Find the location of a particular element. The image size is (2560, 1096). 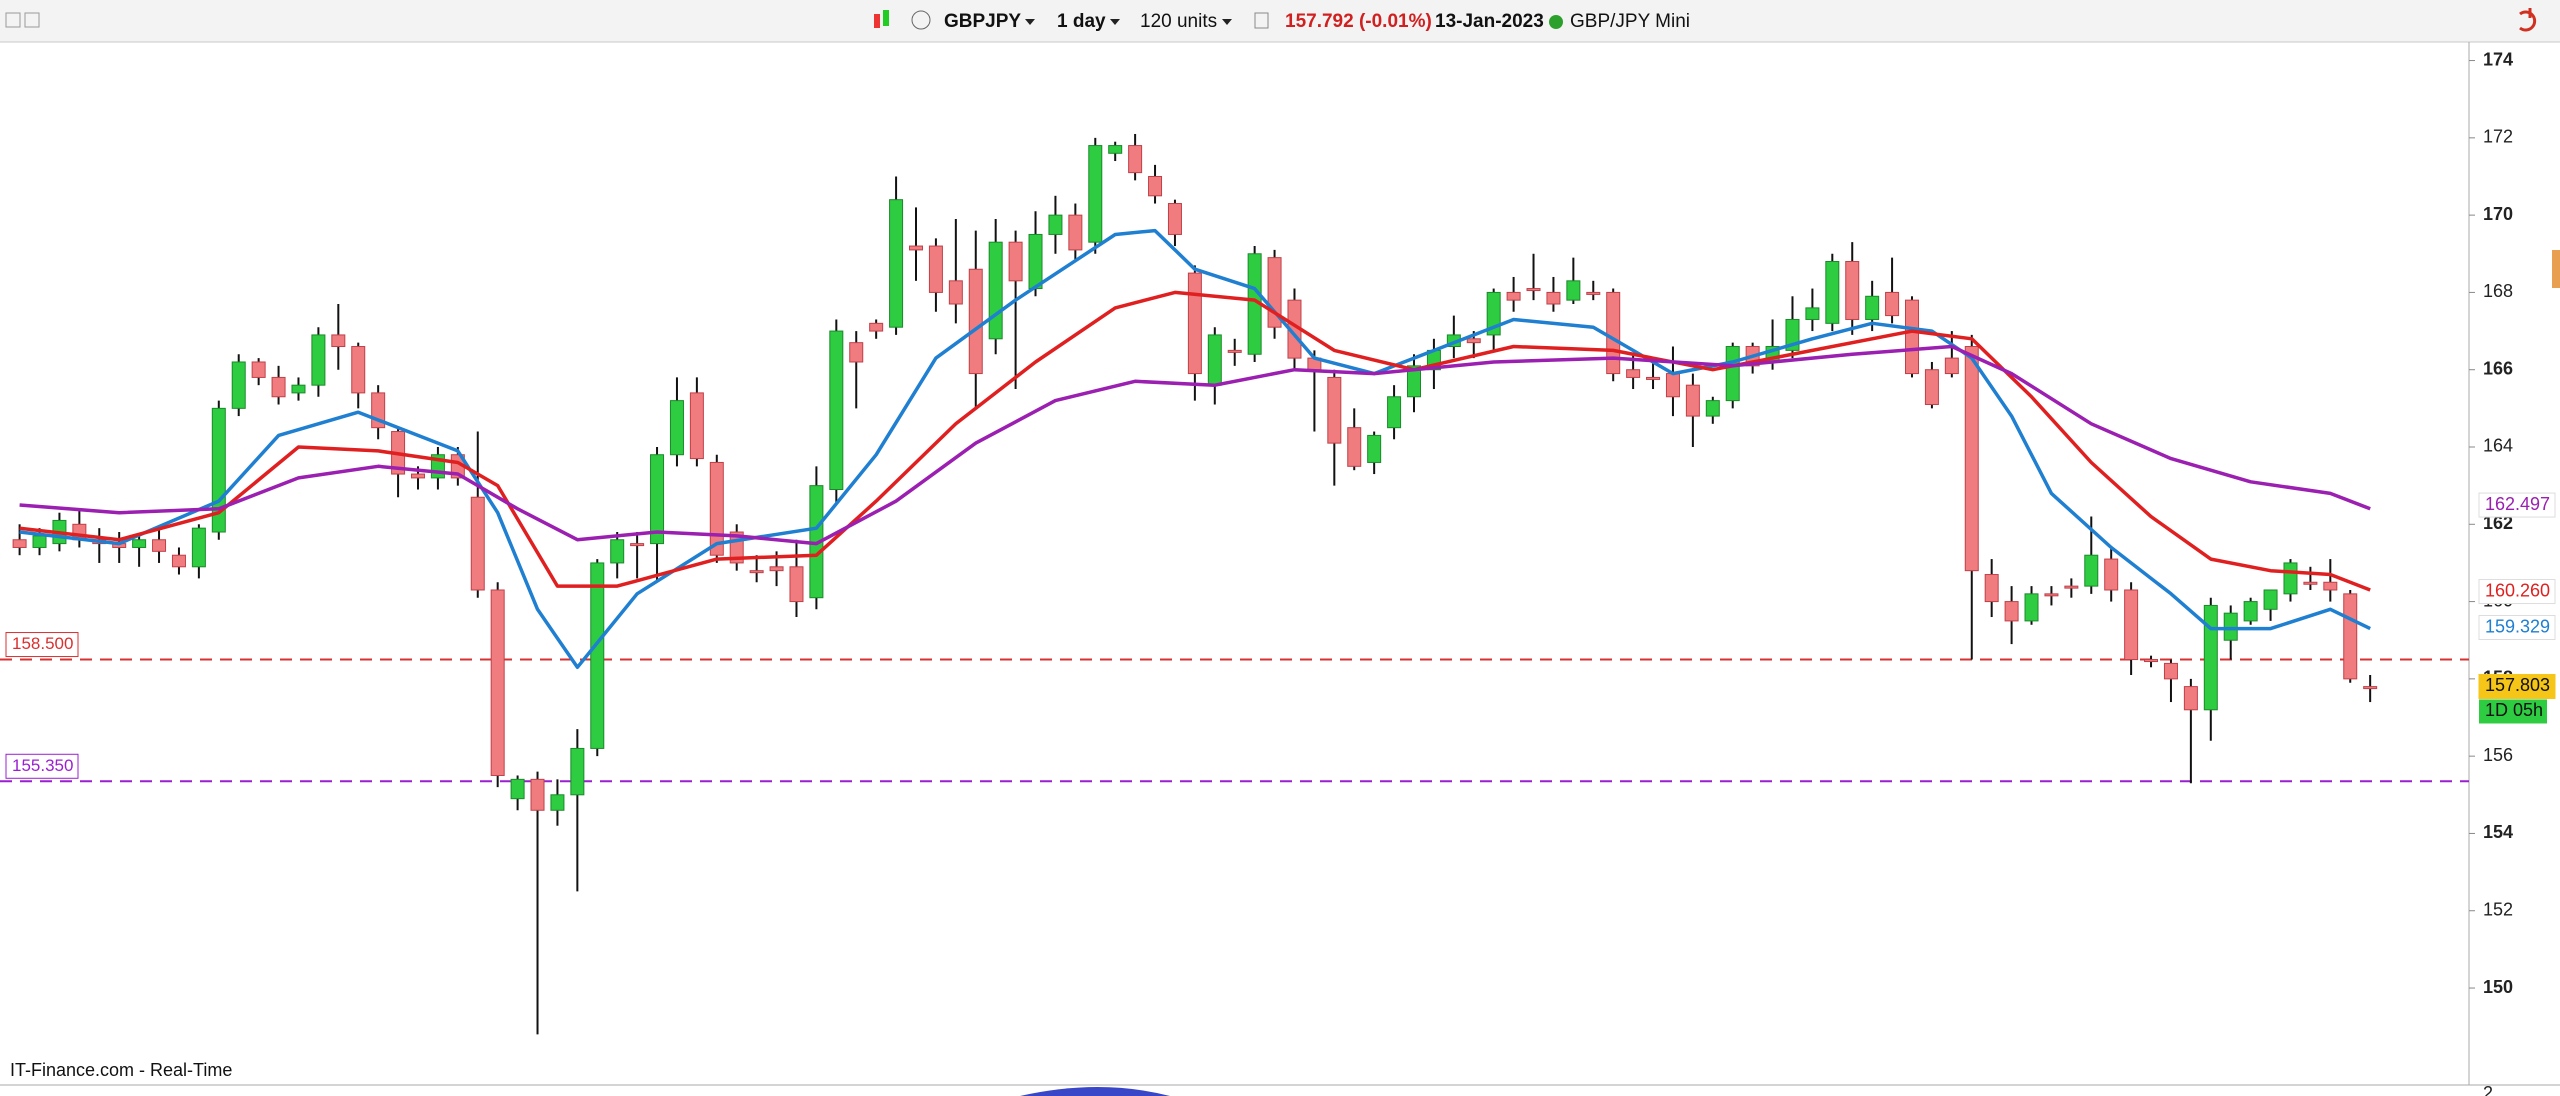

y-tick-label: 166 is located at coordinates (2498, 368).